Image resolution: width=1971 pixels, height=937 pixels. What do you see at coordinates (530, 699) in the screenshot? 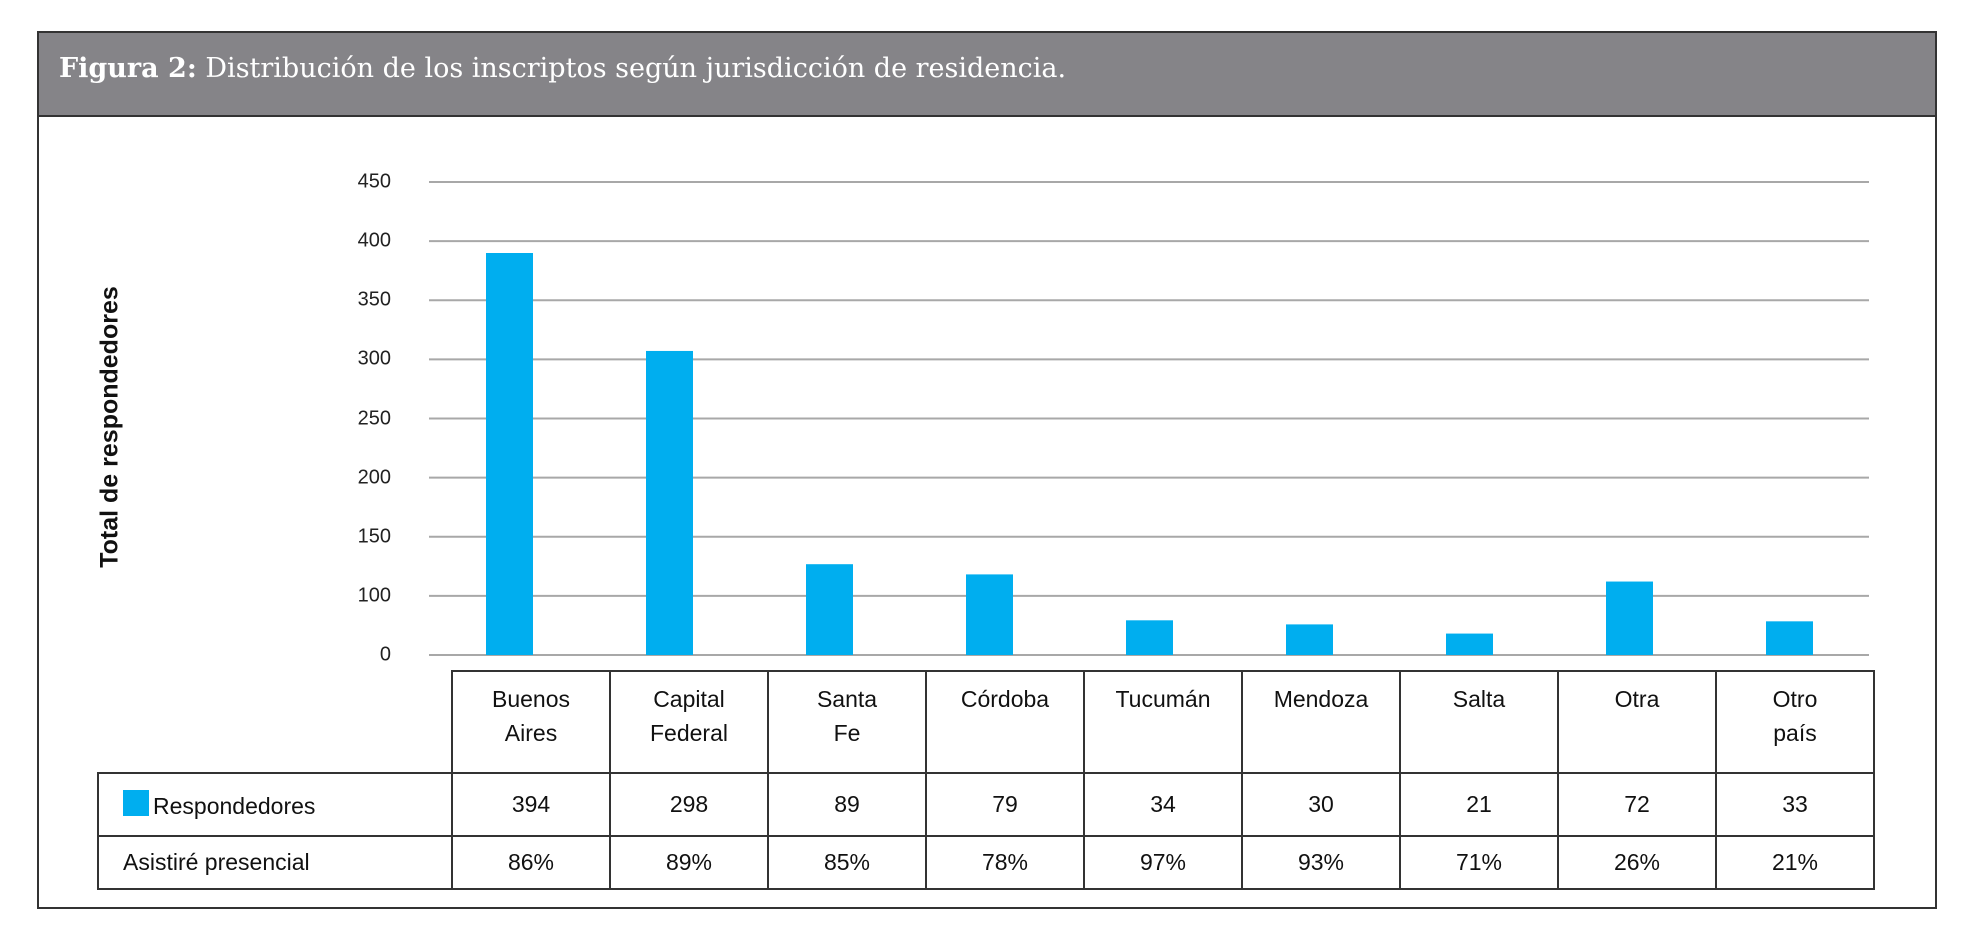
I see `category-label-line: Buenos` at bounding box center [530, 699].